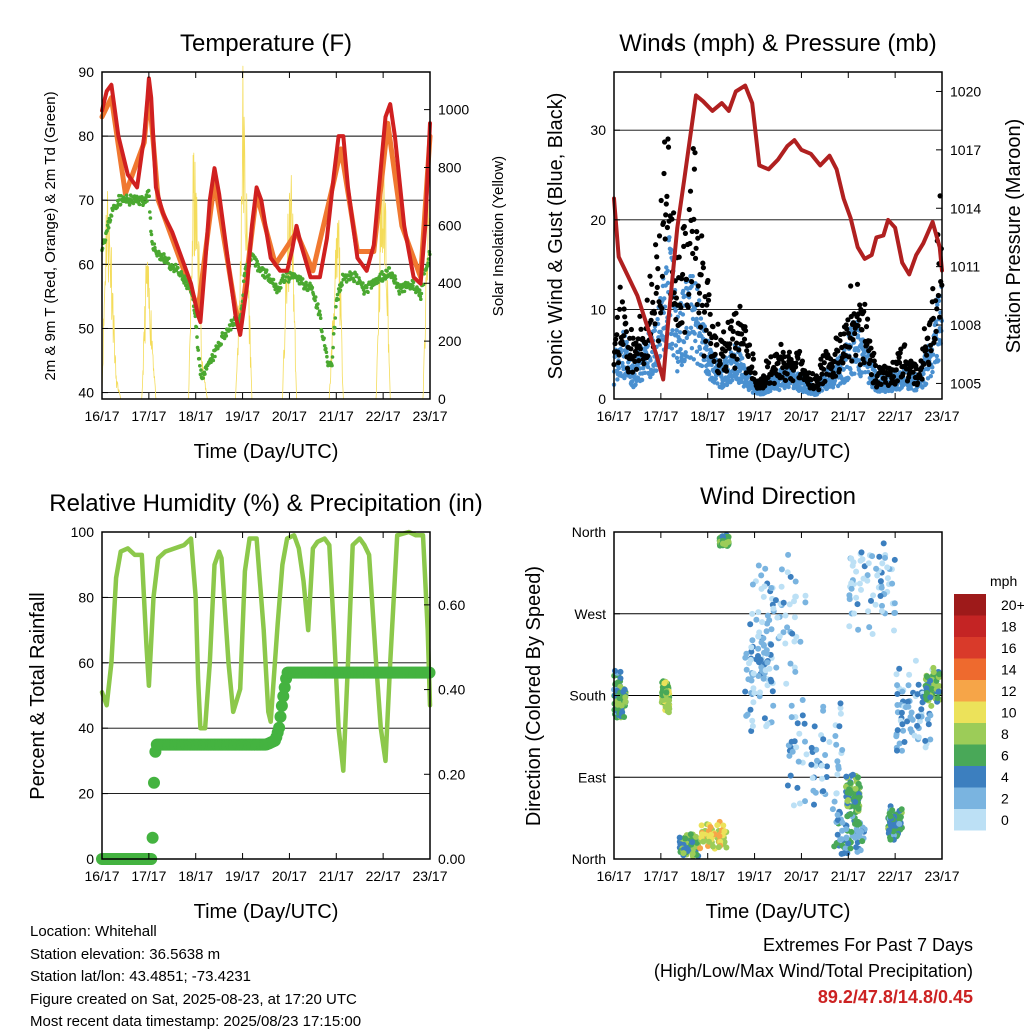 The width and height of the screenshot is (1024, 1034). I want to click on legend-label: 14, so click(1009, 670).